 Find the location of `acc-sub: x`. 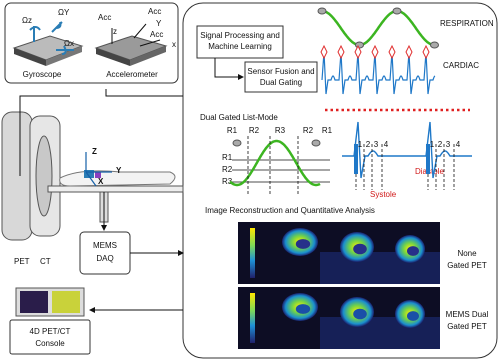

acc-sub: x is located at coordinates (174, 44).